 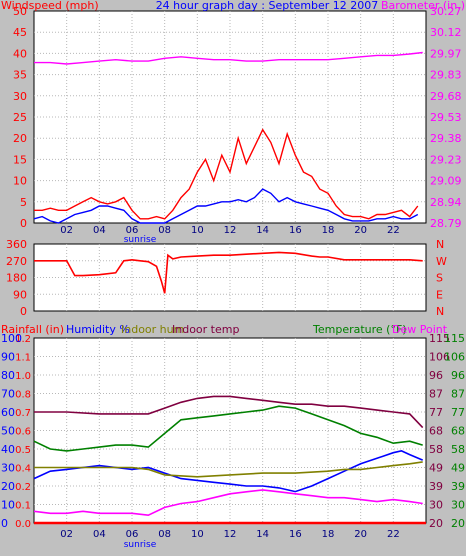 What do you see at coordinates (66, 534) in the screenshot?
I see `temp-x-tick-label: 02` at bounding box center [66, 534].